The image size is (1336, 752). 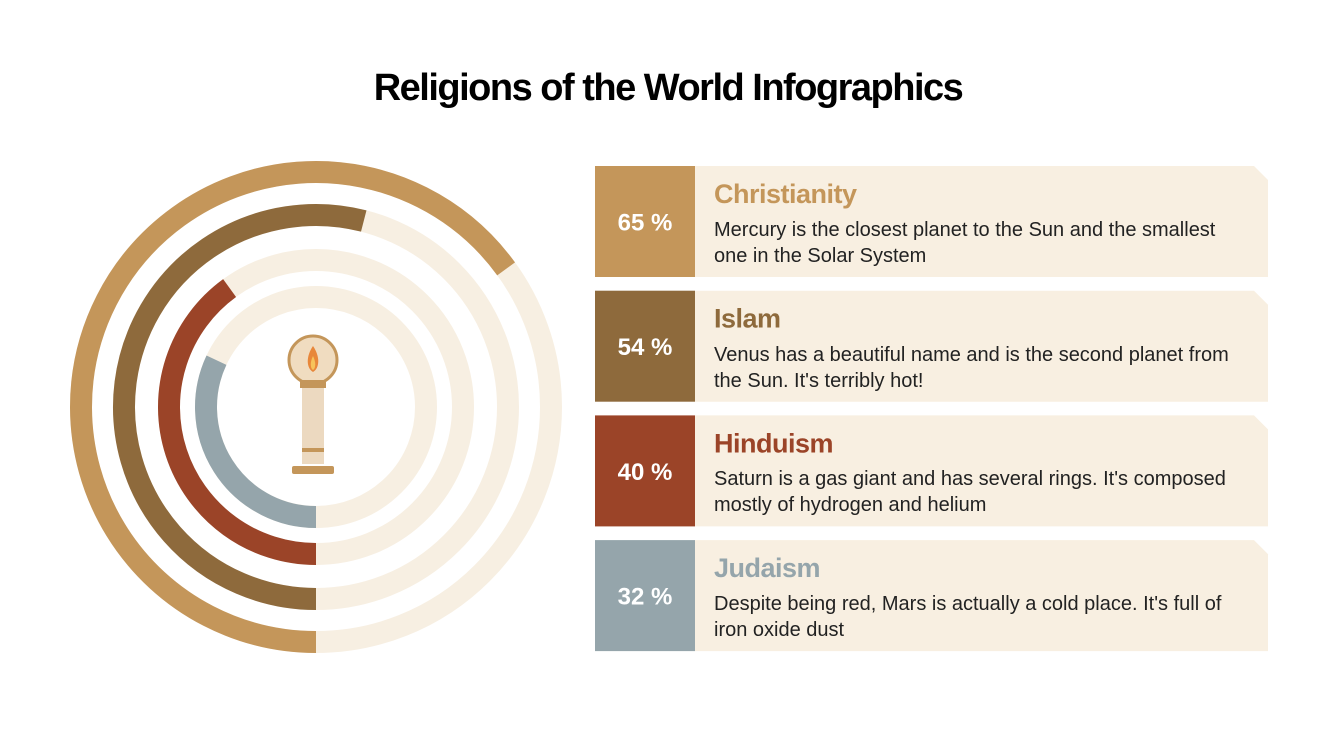 What do you see at coordinates (313, 404) in the screenshot?
I see `candle-icon` at bounding box center [313, 404].